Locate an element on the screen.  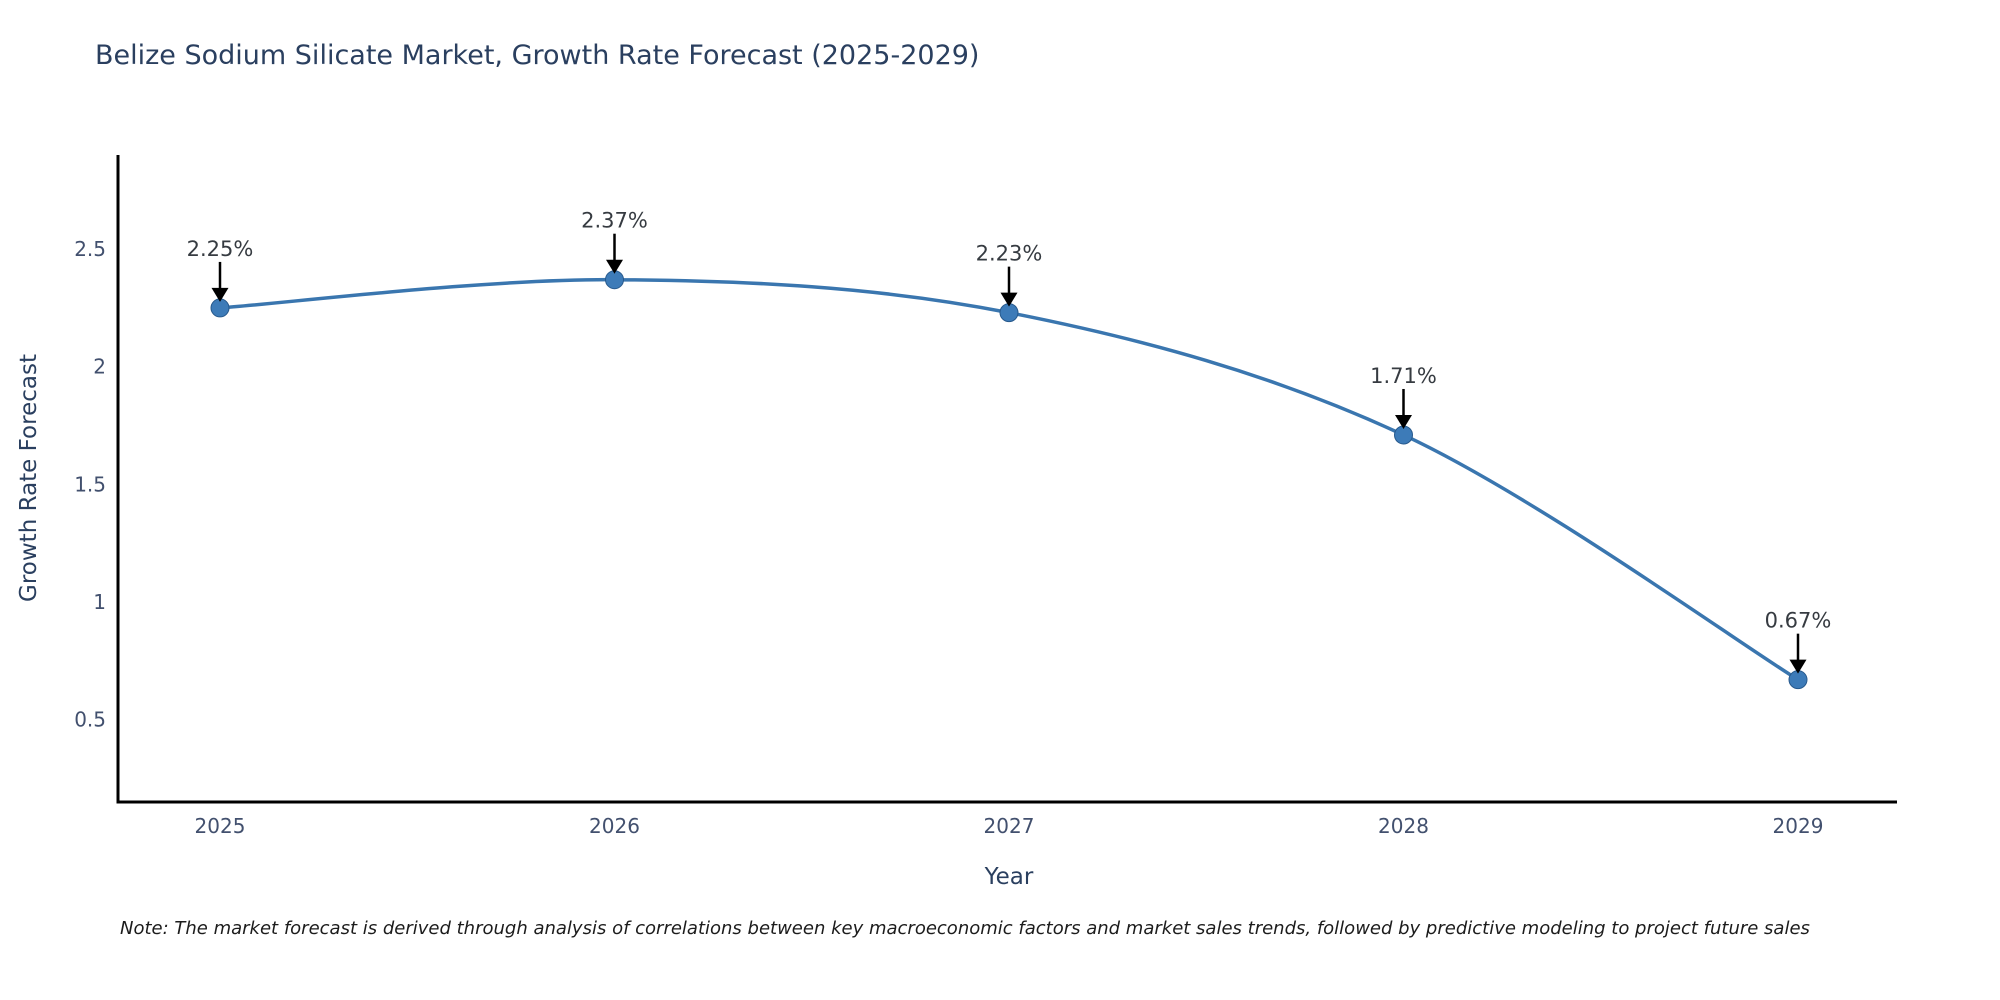
annotation-arrow-head-2029 is located at coordinates (1798, 666).